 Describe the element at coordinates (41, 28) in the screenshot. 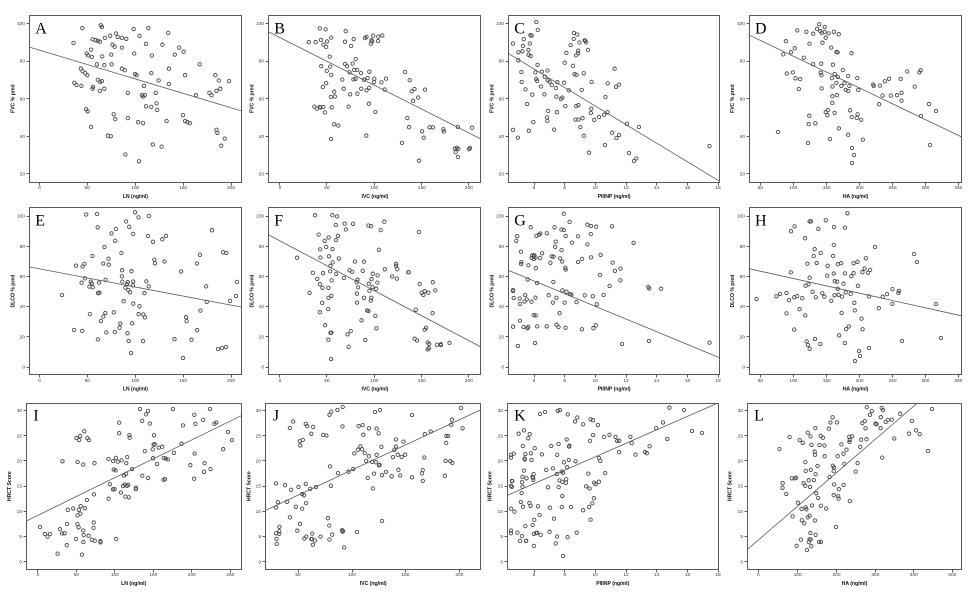

I see `svg-text: A` at that location.